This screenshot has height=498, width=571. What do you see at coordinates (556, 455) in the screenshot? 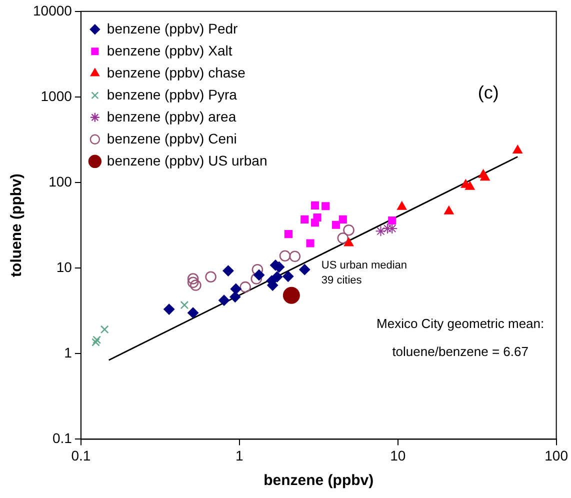
I see `x-tick-label: 100` at bounding box center [556, 455].